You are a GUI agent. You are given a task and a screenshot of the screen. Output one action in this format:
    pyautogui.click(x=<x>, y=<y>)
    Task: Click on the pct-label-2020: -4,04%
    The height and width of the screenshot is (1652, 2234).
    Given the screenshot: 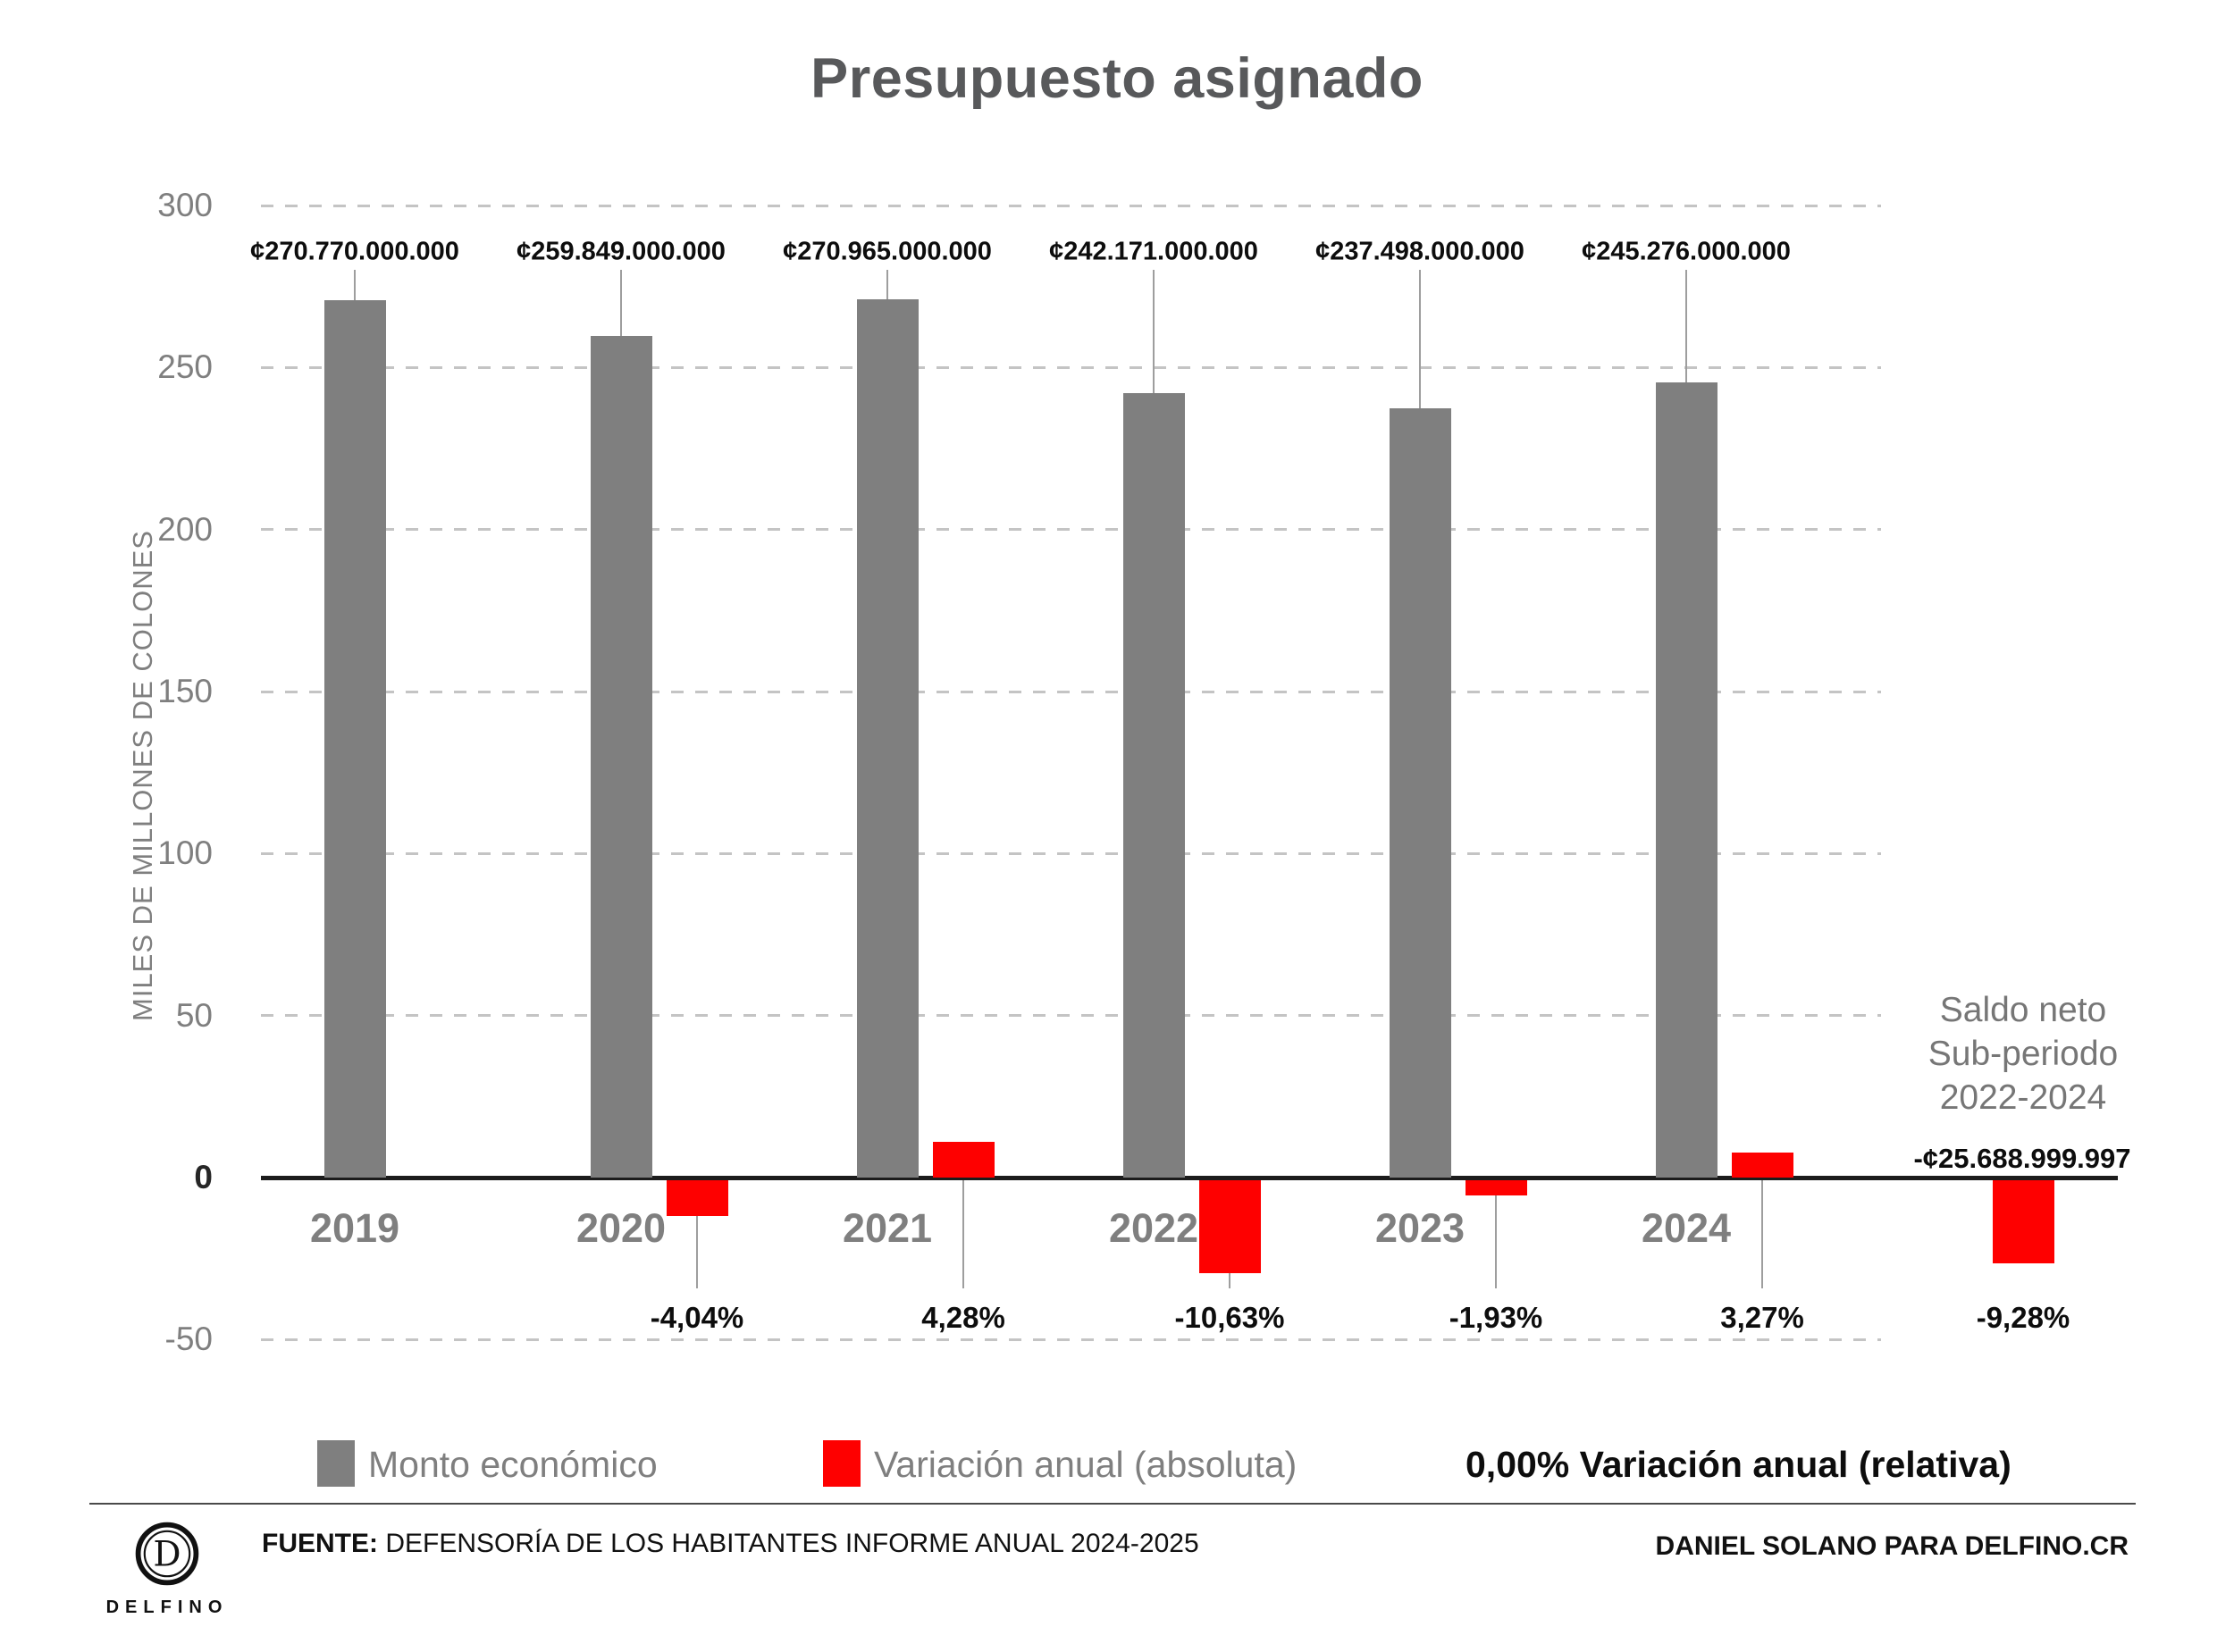 What is the action you would take?
    pyautogui.click(x=697, y=1317)
    